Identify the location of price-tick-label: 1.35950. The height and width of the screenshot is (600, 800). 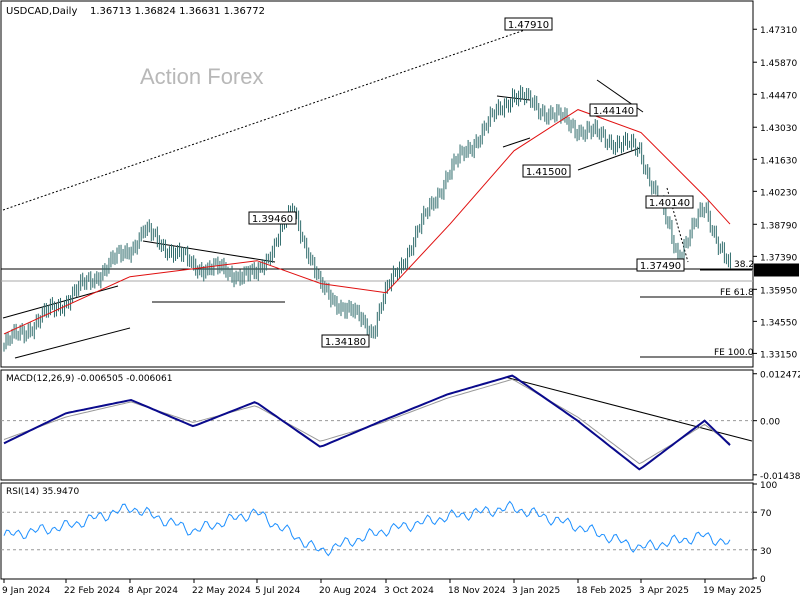
(778, 291).